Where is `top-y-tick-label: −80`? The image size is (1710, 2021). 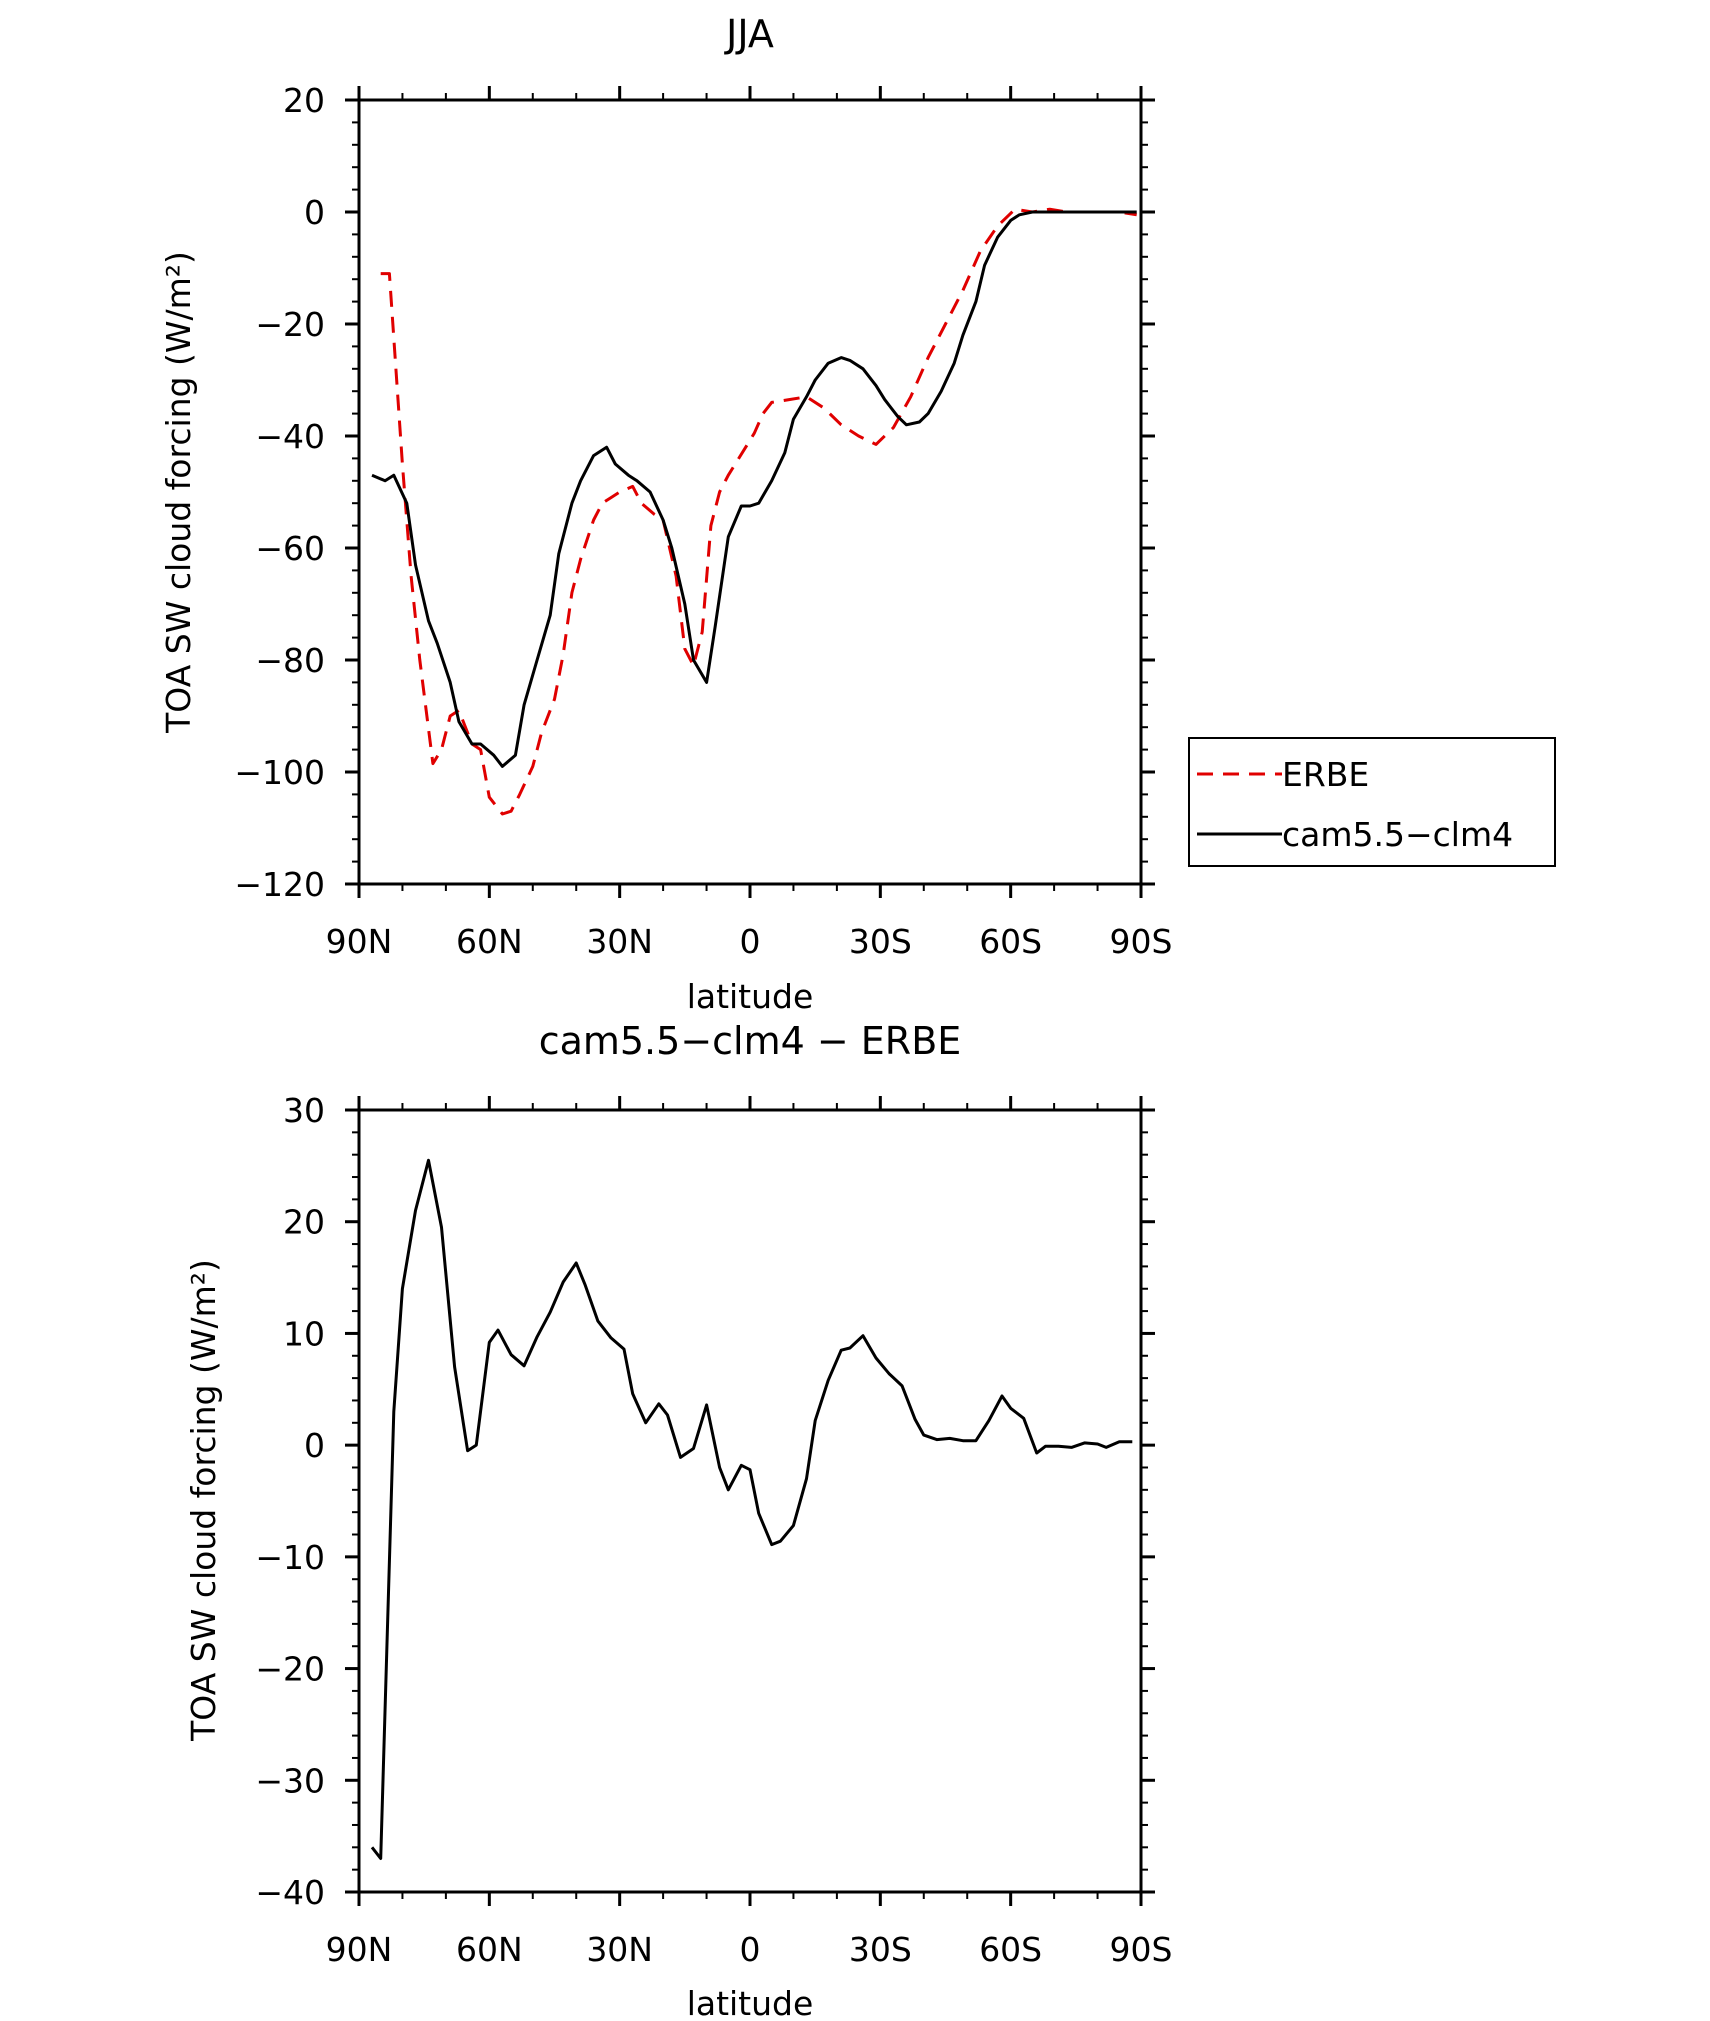
top-y-tick-label: −80 is located at coordinates (290, 660).